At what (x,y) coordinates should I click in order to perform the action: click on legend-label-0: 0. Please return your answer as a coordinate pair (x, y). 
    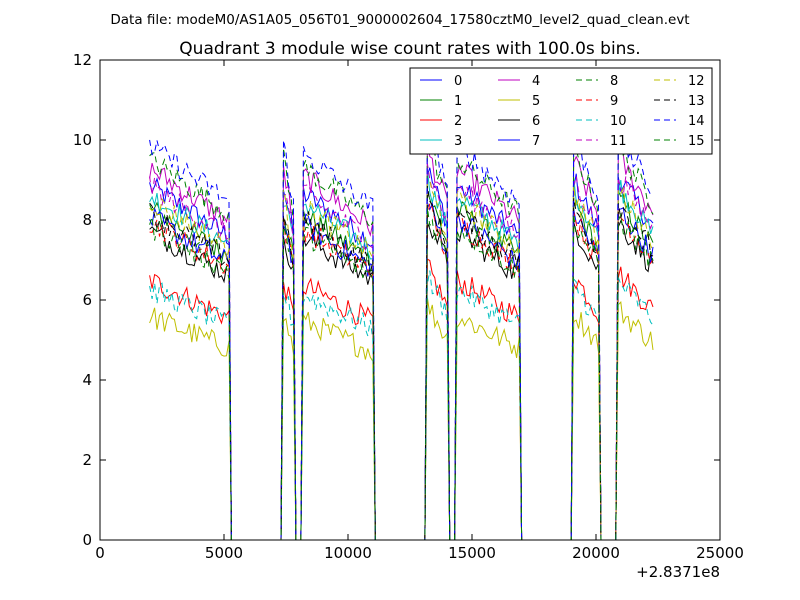
    Looking at the image, I should click on (458, 81).